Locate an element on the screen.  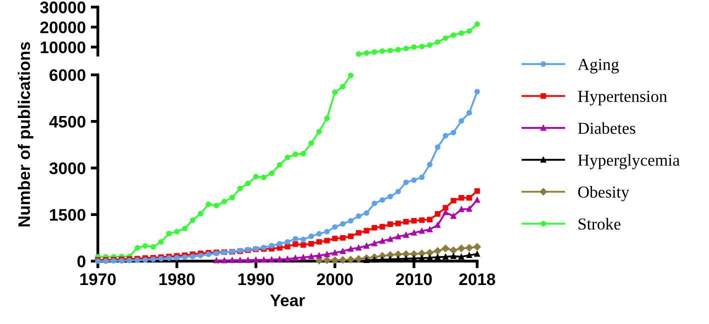
legend-label: Hypertension is located at coordinates (623, 98).